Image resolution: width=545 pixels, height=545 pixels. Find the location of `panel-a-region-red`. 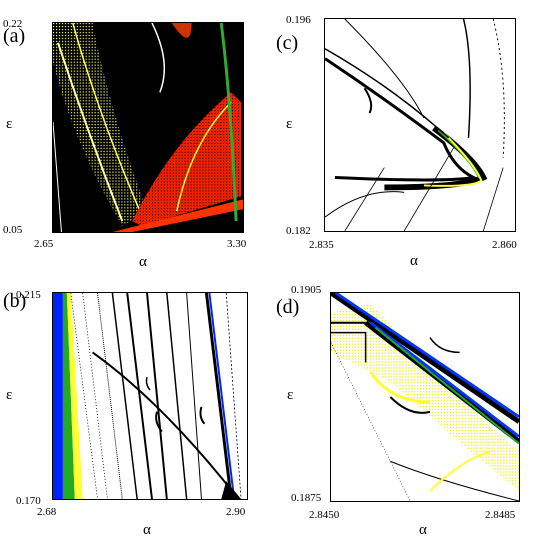

panel-a-region-red is located at coordinates (187, 159).